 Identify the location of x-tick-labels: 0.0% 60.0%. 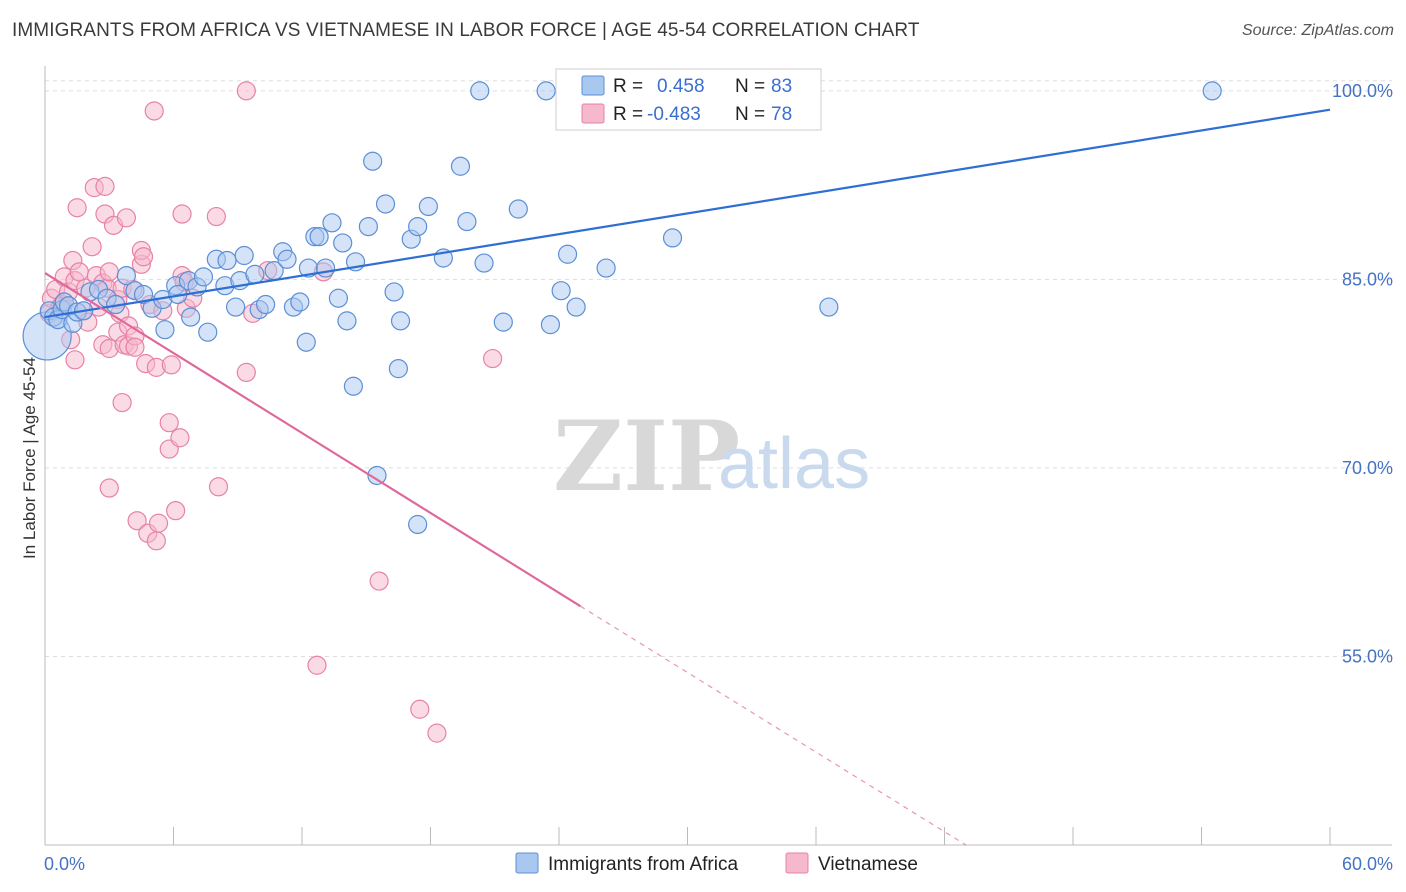
(718, 864).